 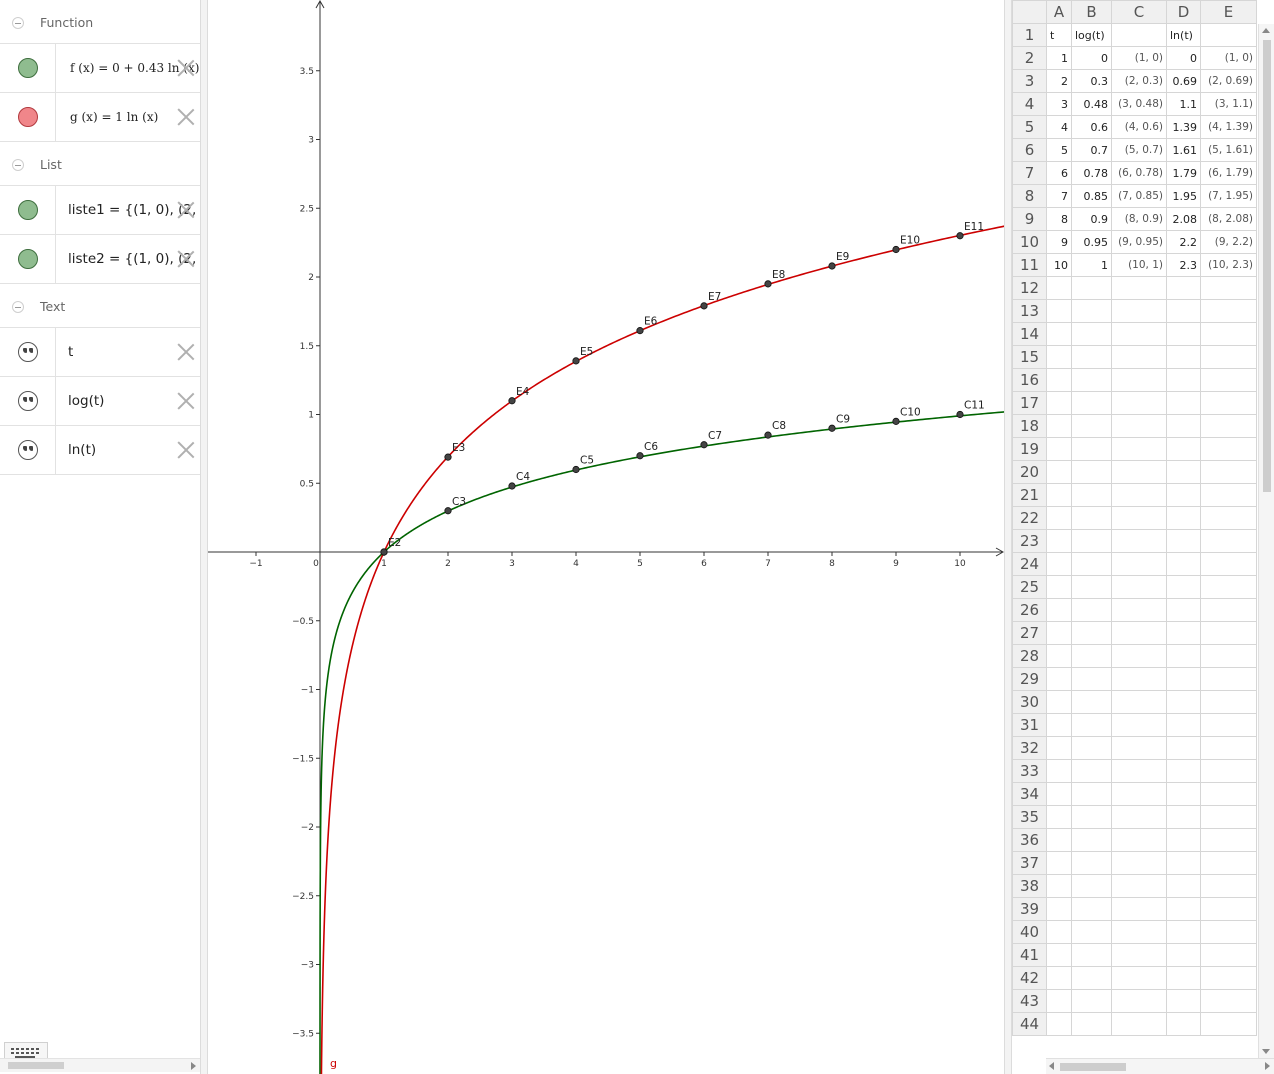 What do you see at coordinates (1183, 58) in the screenshot?
I see `spreadsheet-cell-d2: 0` at bounding box center [1183, 58].